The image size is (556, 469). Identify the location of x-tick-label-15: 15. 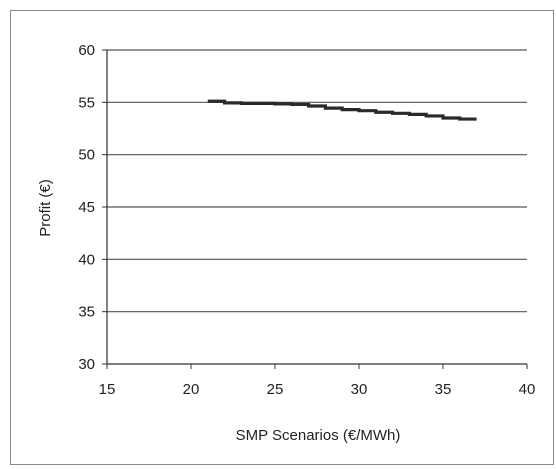
(107, 389).